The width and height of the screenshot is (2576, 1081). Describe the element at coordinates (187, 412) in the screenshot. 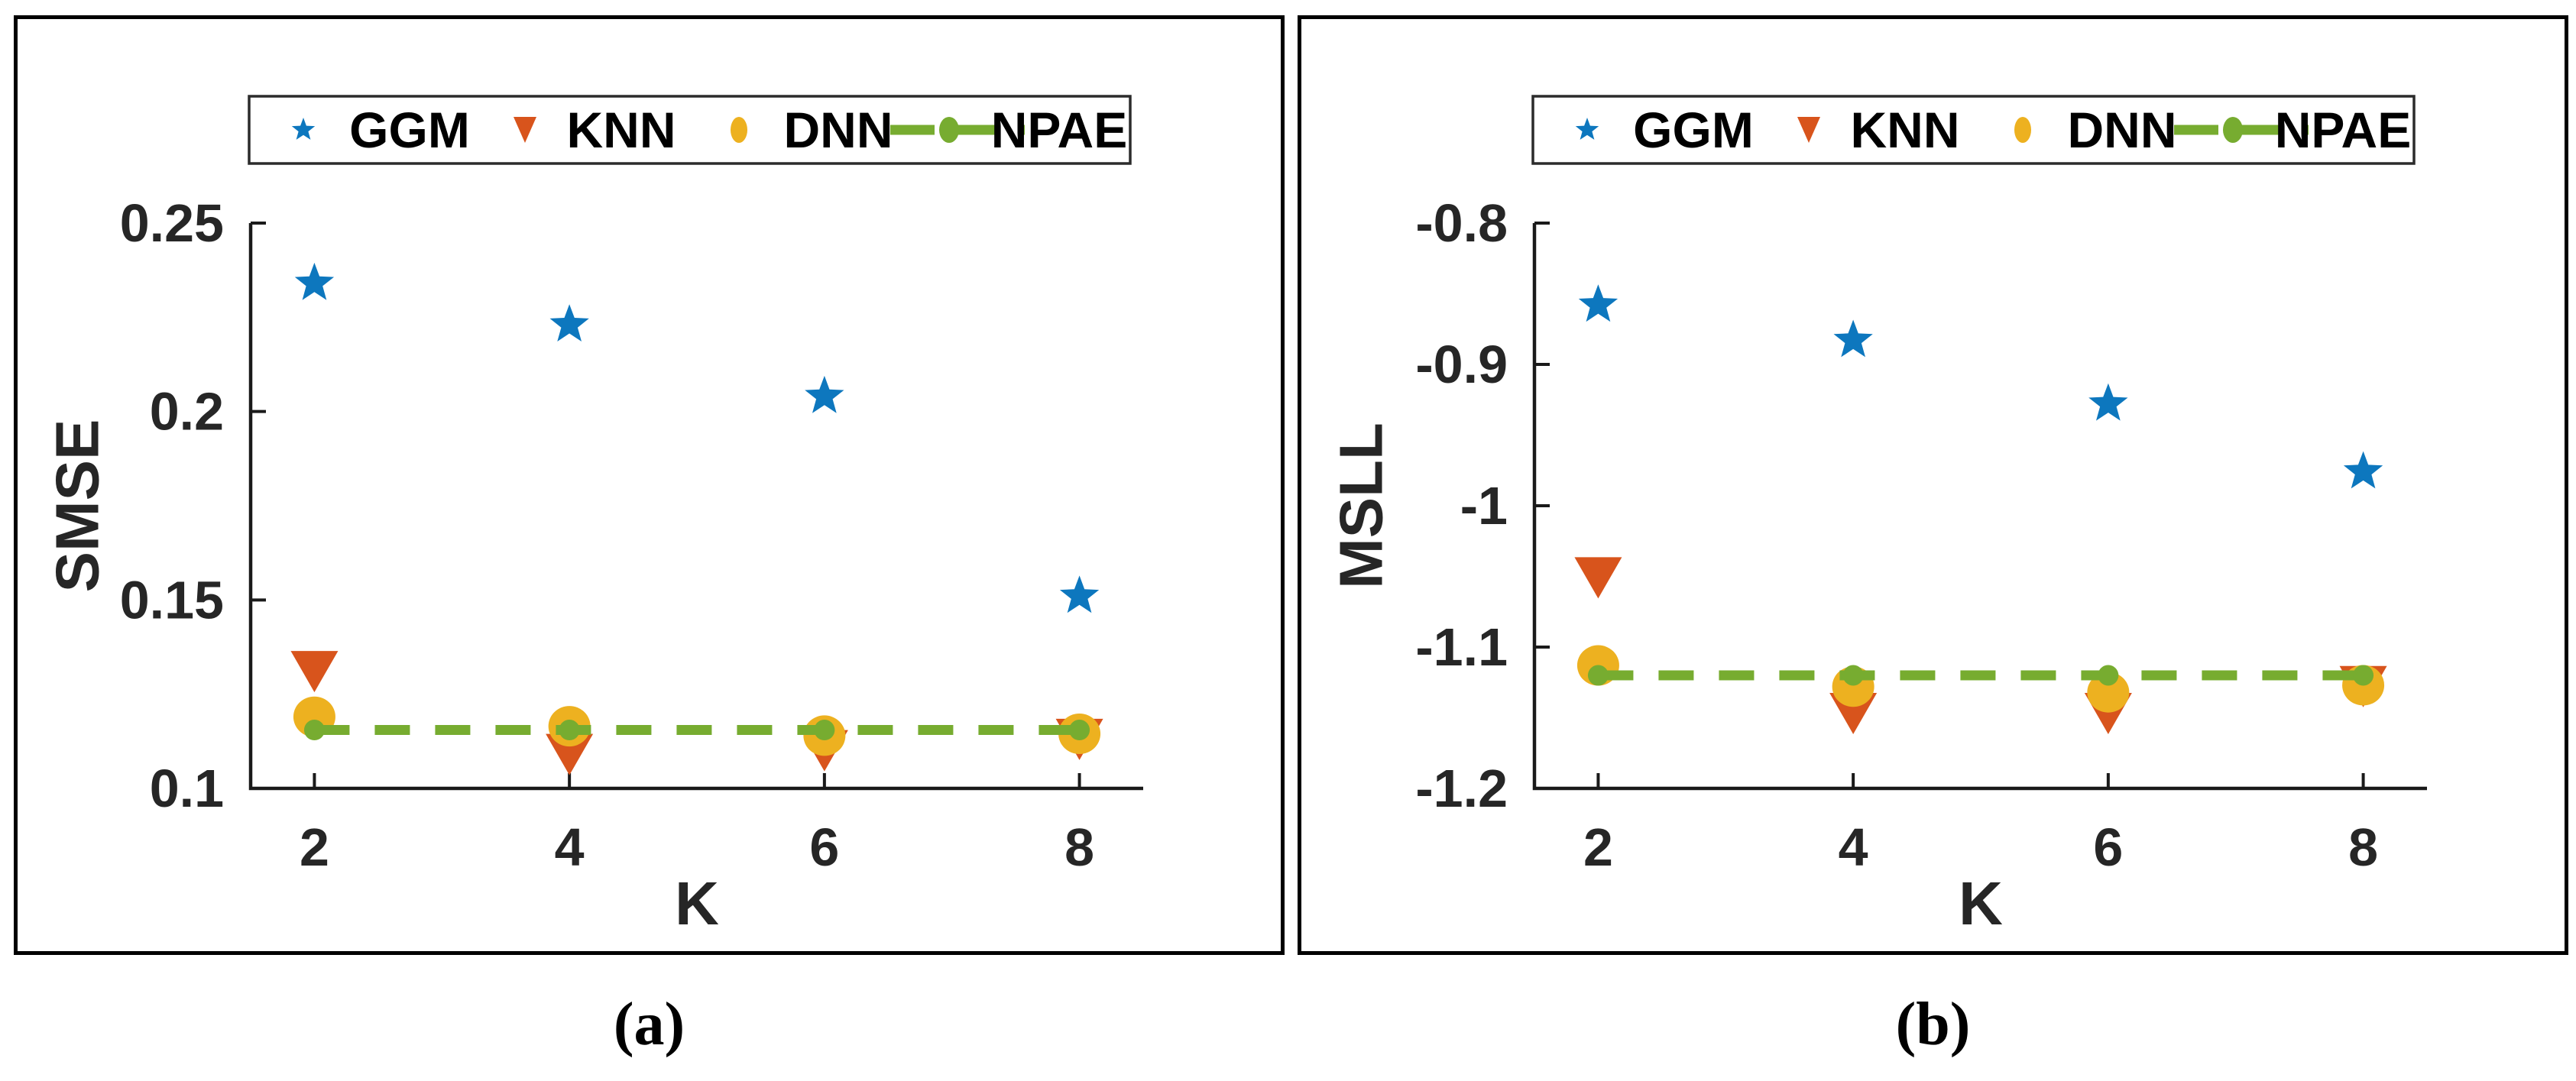

I see `y-tick-label: 0.2` at that location.